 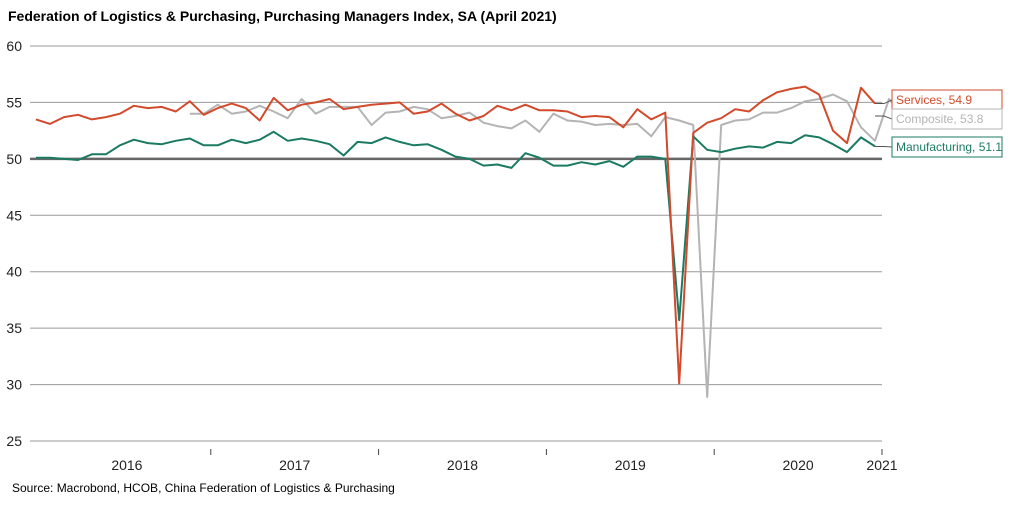 I want to click on y-tick-label: 45, so click(x=14, y=215).